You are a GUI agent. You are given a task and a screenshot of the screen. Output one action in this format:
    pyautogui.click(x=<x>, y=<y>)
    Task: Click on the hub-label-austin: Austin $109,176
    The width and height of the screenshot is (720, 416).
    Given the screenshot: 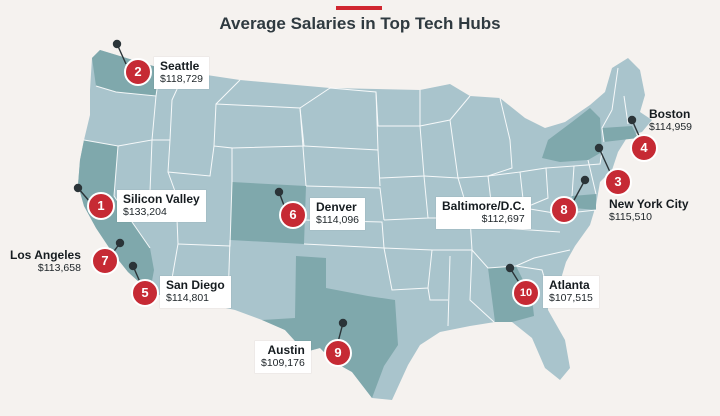 What is the action you would take?
    pyautogui.click(x=283, y=357)
    